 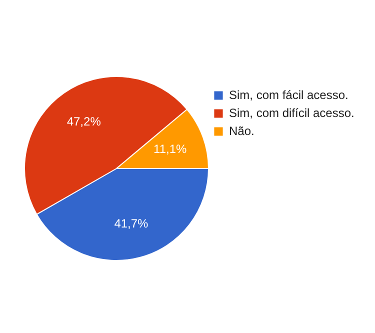 I want to click on data-label: 41,7%, so click(x=131, y=223).